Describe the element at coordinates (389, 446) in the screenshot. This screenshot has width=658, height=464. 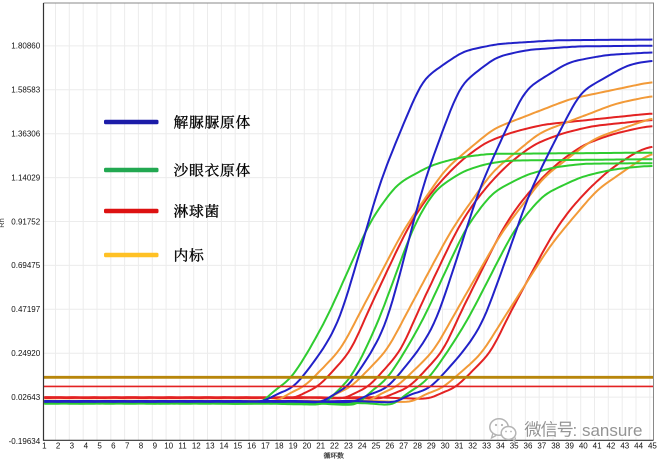
I see `svg-text: 26` at that location.